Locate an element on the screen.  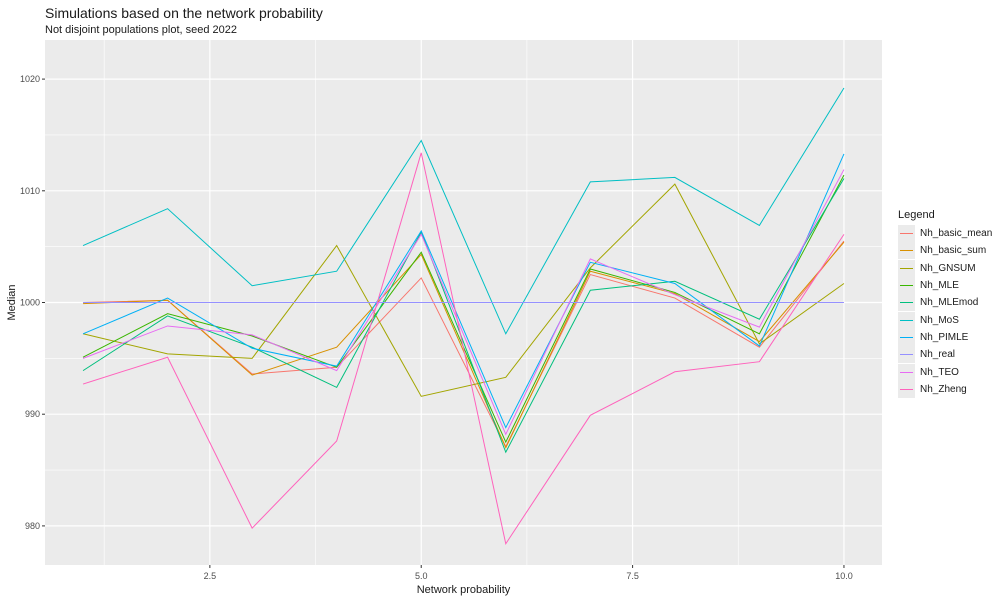
legend-item: Nh_basic_mean is located at coordinates (945, 234).